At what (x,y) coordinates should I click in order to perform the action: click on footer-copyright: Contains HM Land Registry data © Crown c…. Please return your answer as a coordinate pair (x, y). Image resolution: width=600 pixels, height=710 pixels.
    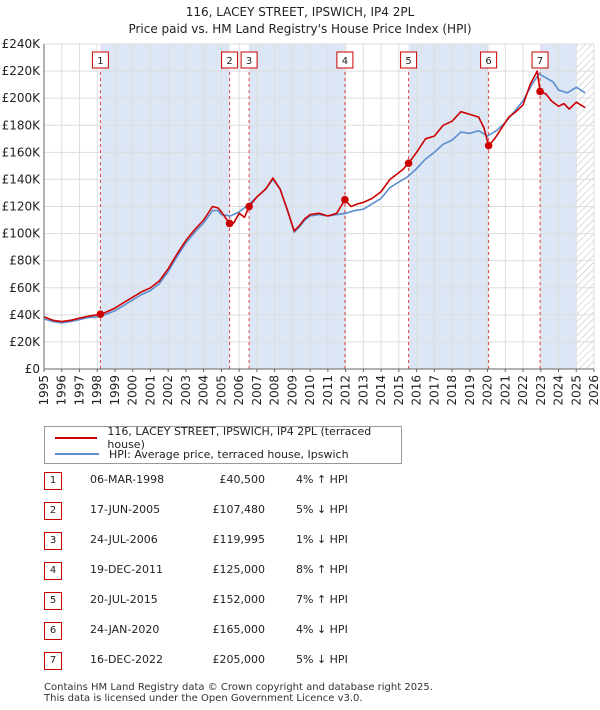
    Looking at the image, I should click on (238, 687).